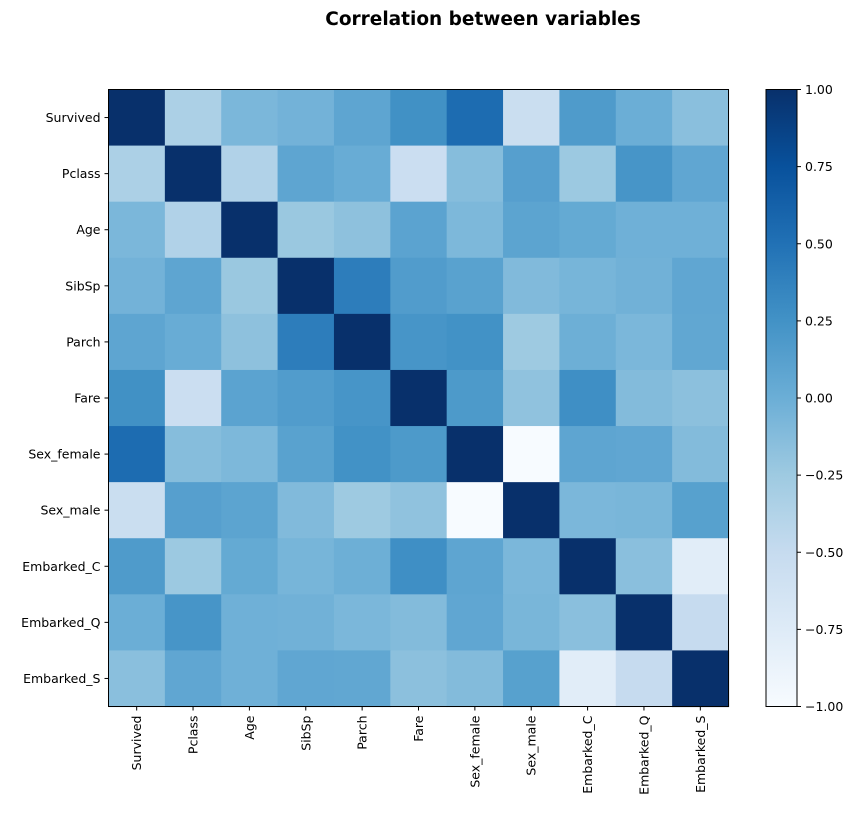 The height and width of the screenshot is (814, 859). Describe the element at coordinates (193, 342) in the screenshot. I see `heatmap-cell-Parch-Pclass` at that location.